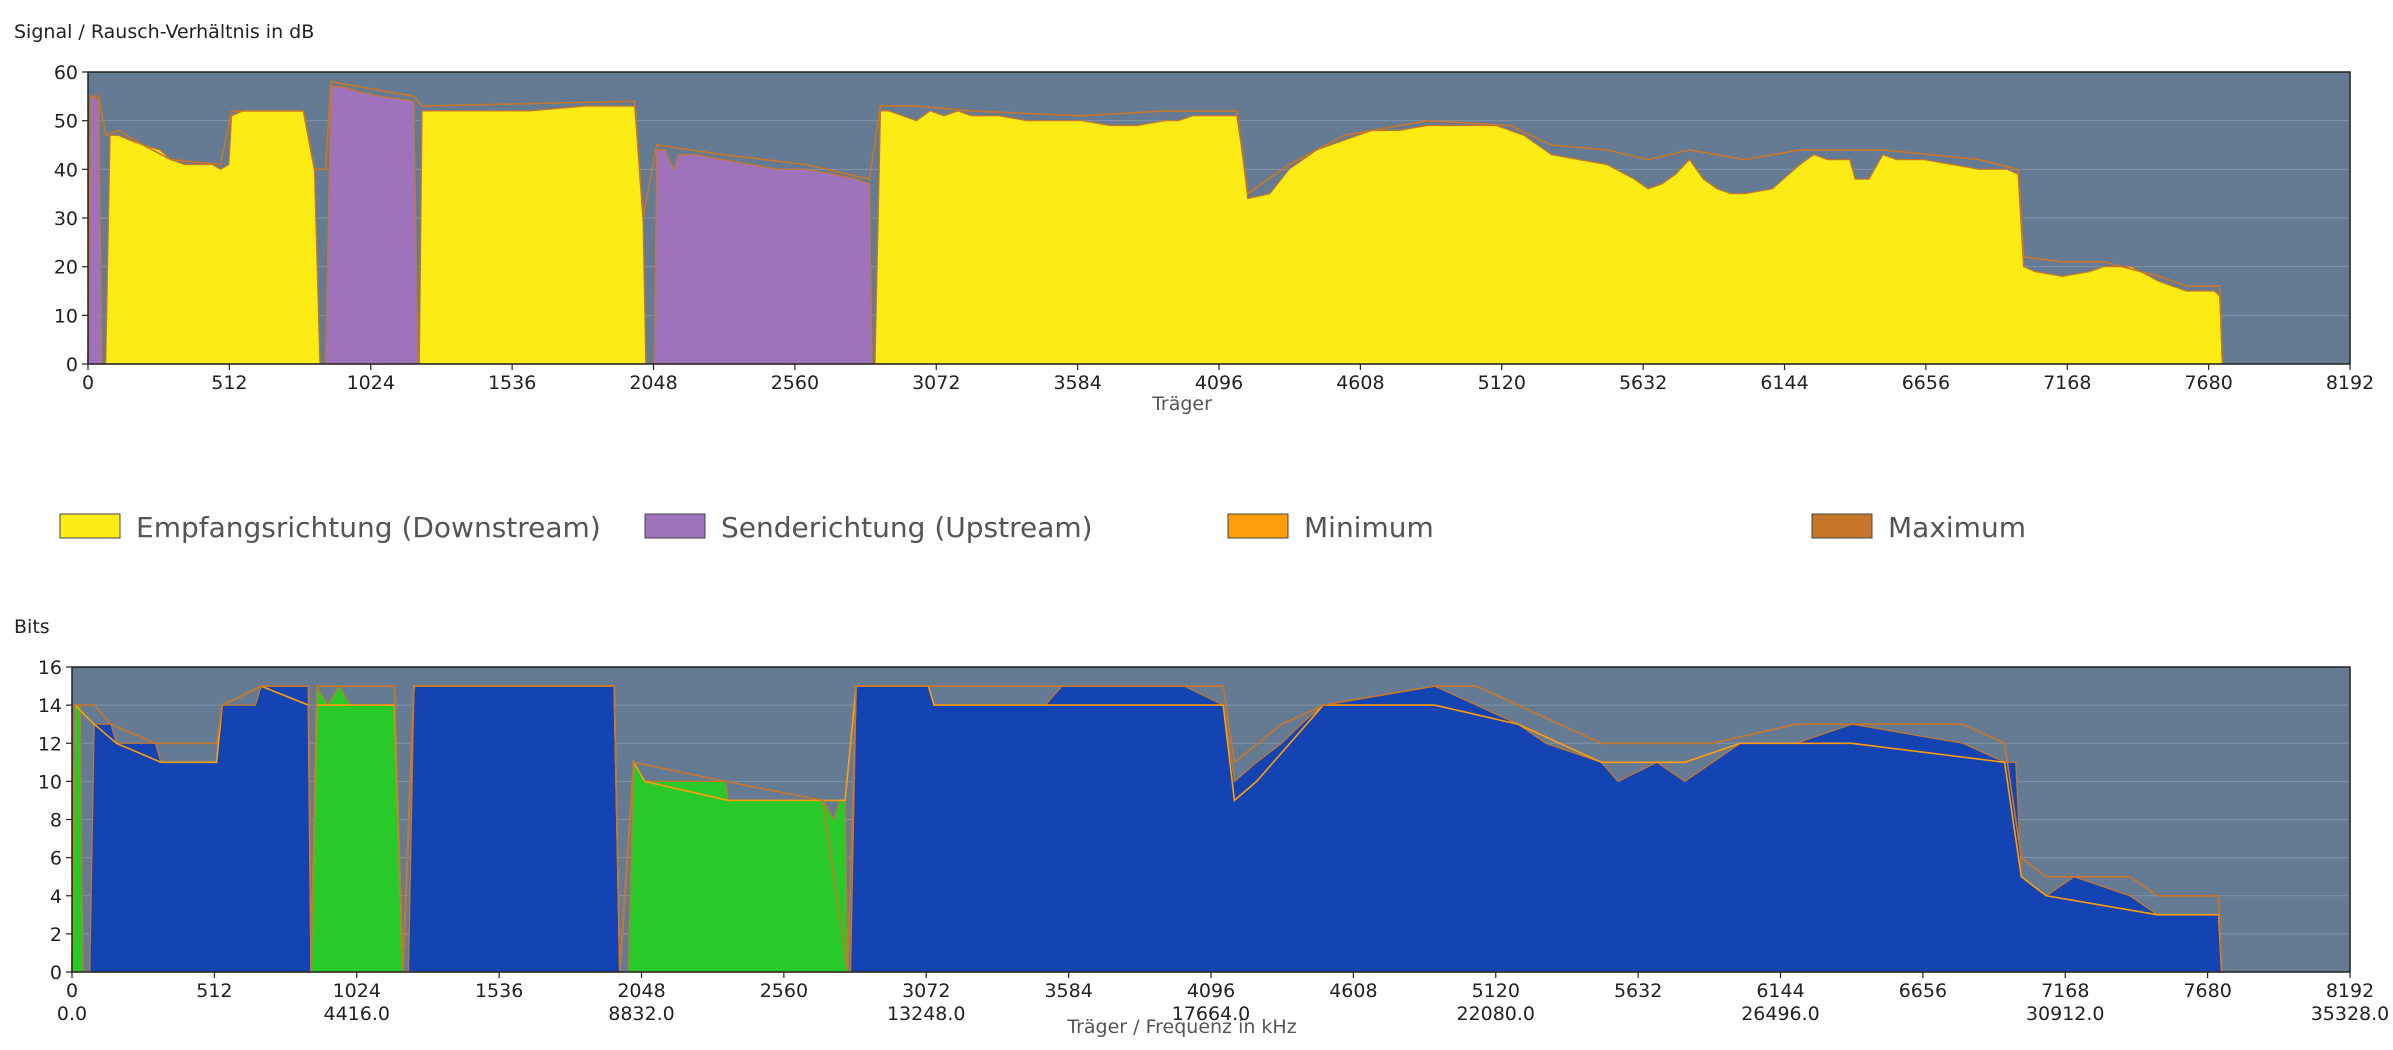  Describe the element at coordinates (2350, 1014) in the screenshot. I see `bits-frequency-tick-label: 35328.0` at that location.